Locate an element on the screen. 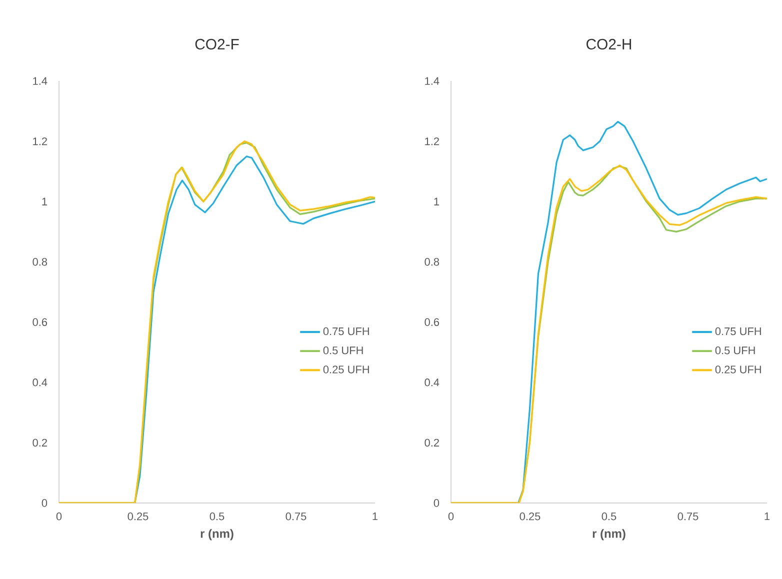  chart-title: CO2-H is located at coordinates (609, 44).